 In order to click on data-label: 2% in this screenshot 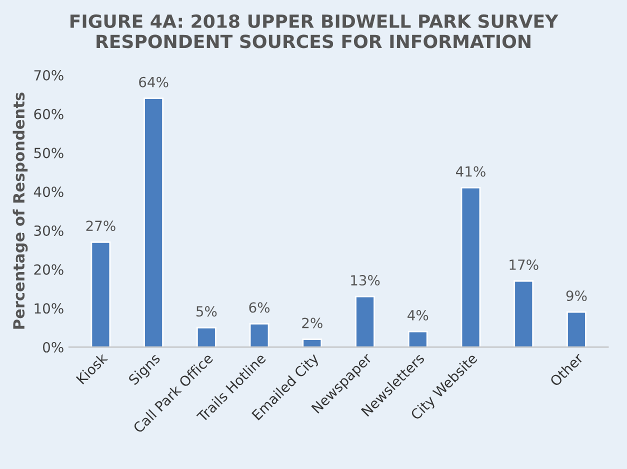, I will do `click(312, 323)`.